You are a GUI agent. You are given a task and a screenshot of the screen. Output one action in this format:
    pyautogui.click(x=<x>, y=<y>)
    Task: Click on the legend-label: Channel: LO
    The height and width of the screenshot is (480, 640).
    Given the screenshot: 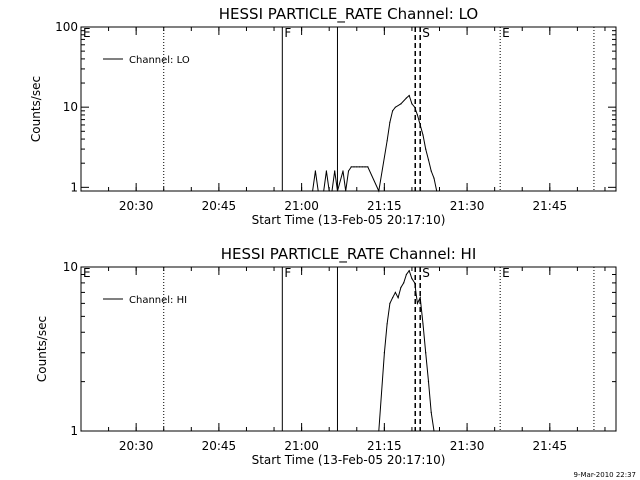 What is the action you would take?
    pyautogui.click(x=159, y=60)
    